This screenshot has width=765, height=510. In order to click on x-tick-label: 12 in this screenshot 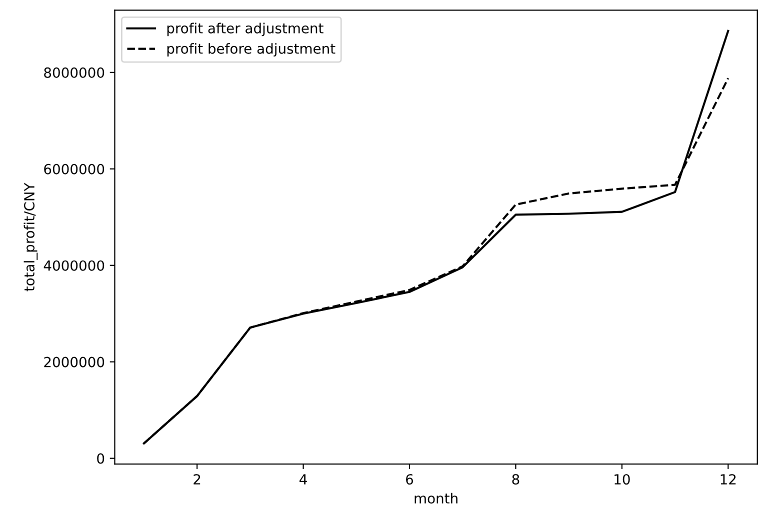, I will do `click(728, 479)`.